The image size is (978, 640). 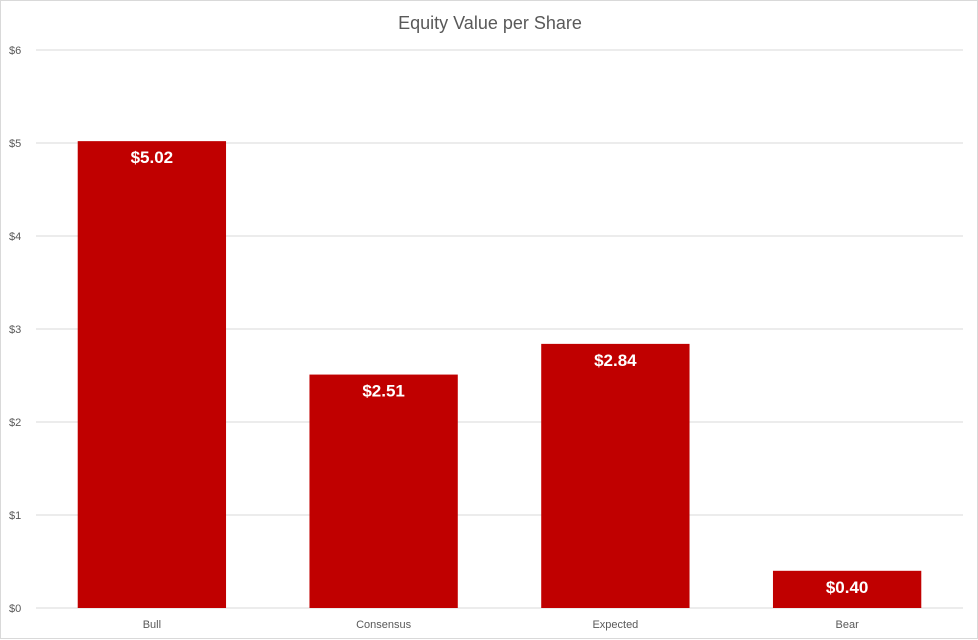 I want to click on data-label-bull: $5.02, so click(x=152, y=157).